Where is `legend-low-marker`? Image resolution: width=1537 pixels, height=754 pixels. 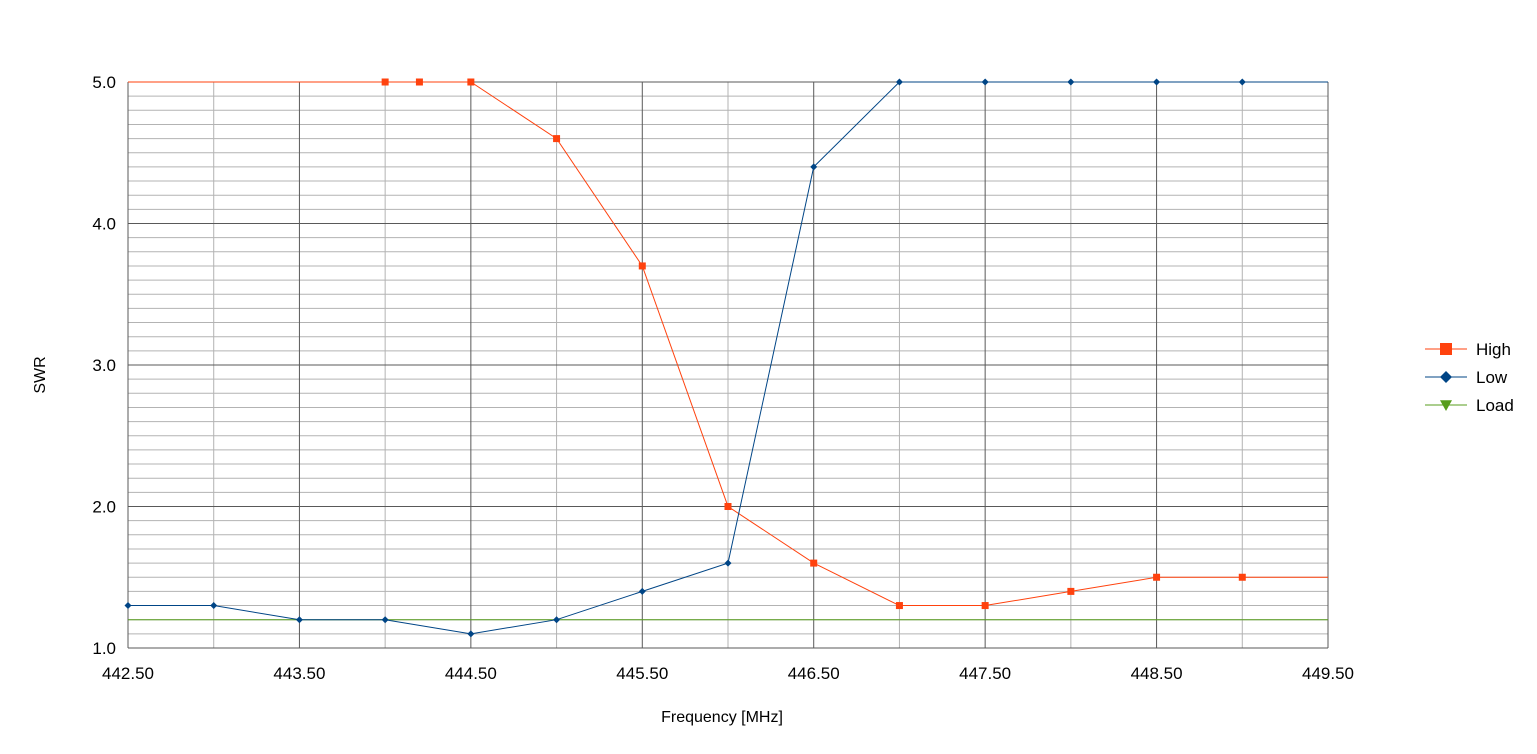
legend-low-marker is located at coordinates (1446, 377).